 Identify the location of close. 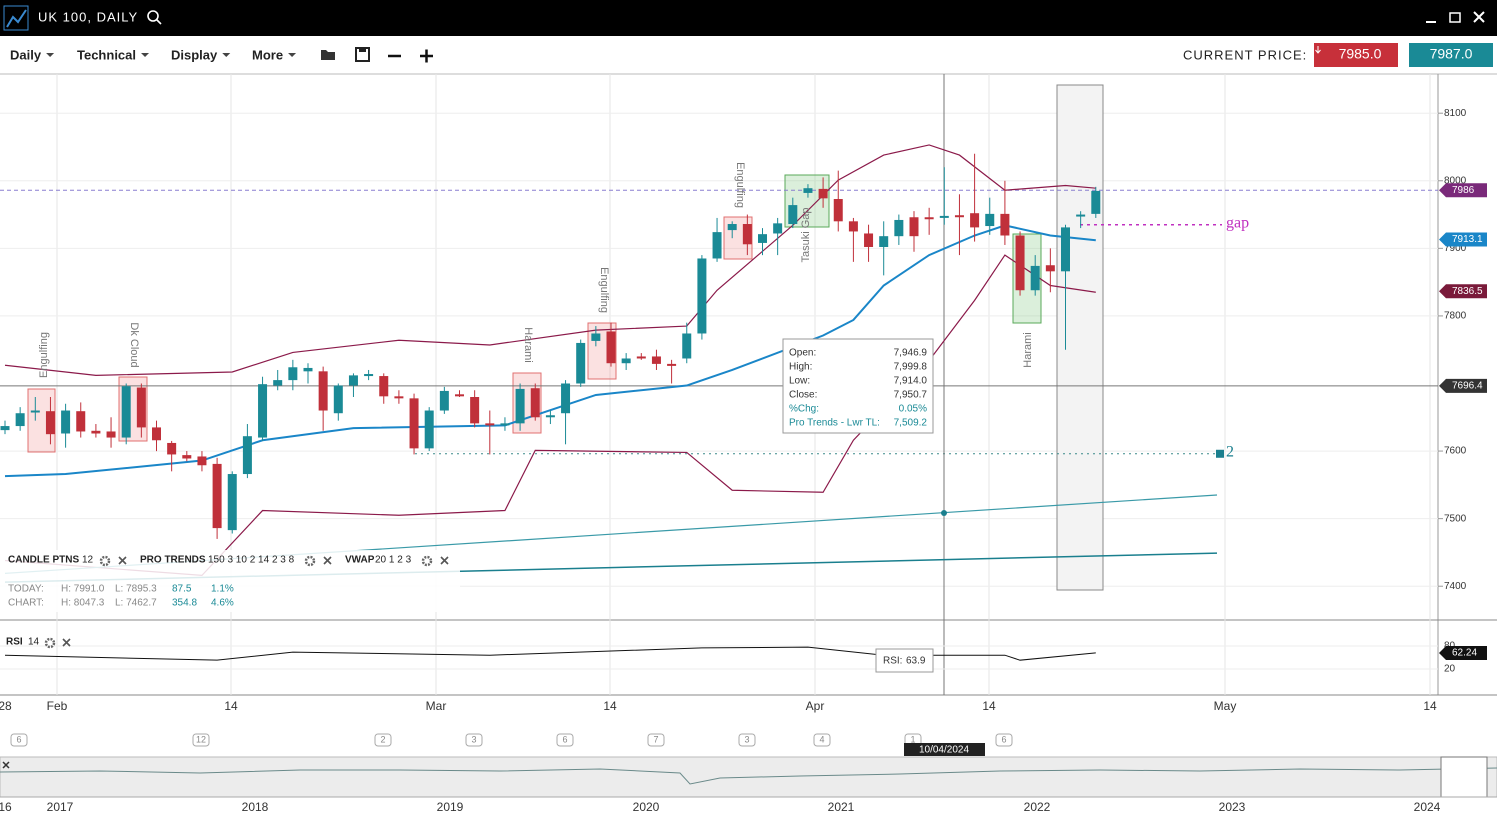
(1479, 17).